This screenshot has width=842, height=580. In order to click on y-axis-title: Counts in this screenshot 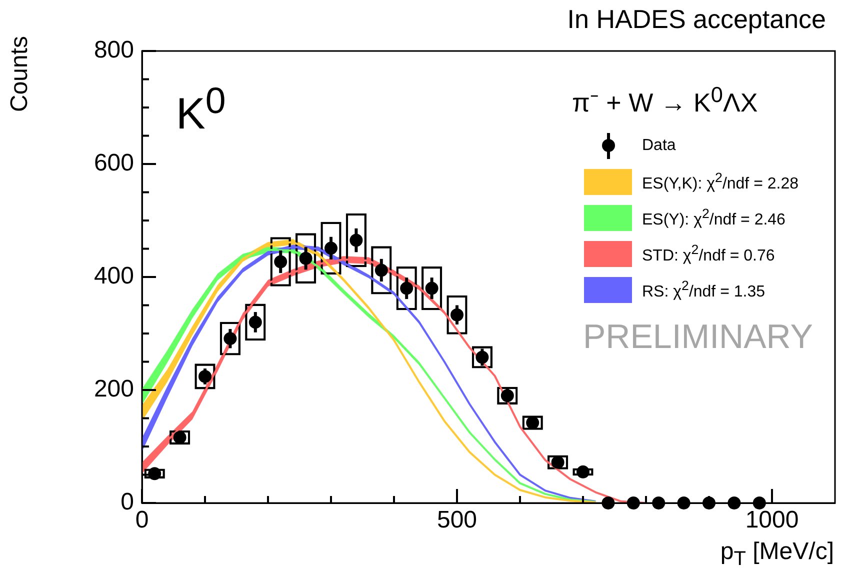, I will do `click(20, 74)`.